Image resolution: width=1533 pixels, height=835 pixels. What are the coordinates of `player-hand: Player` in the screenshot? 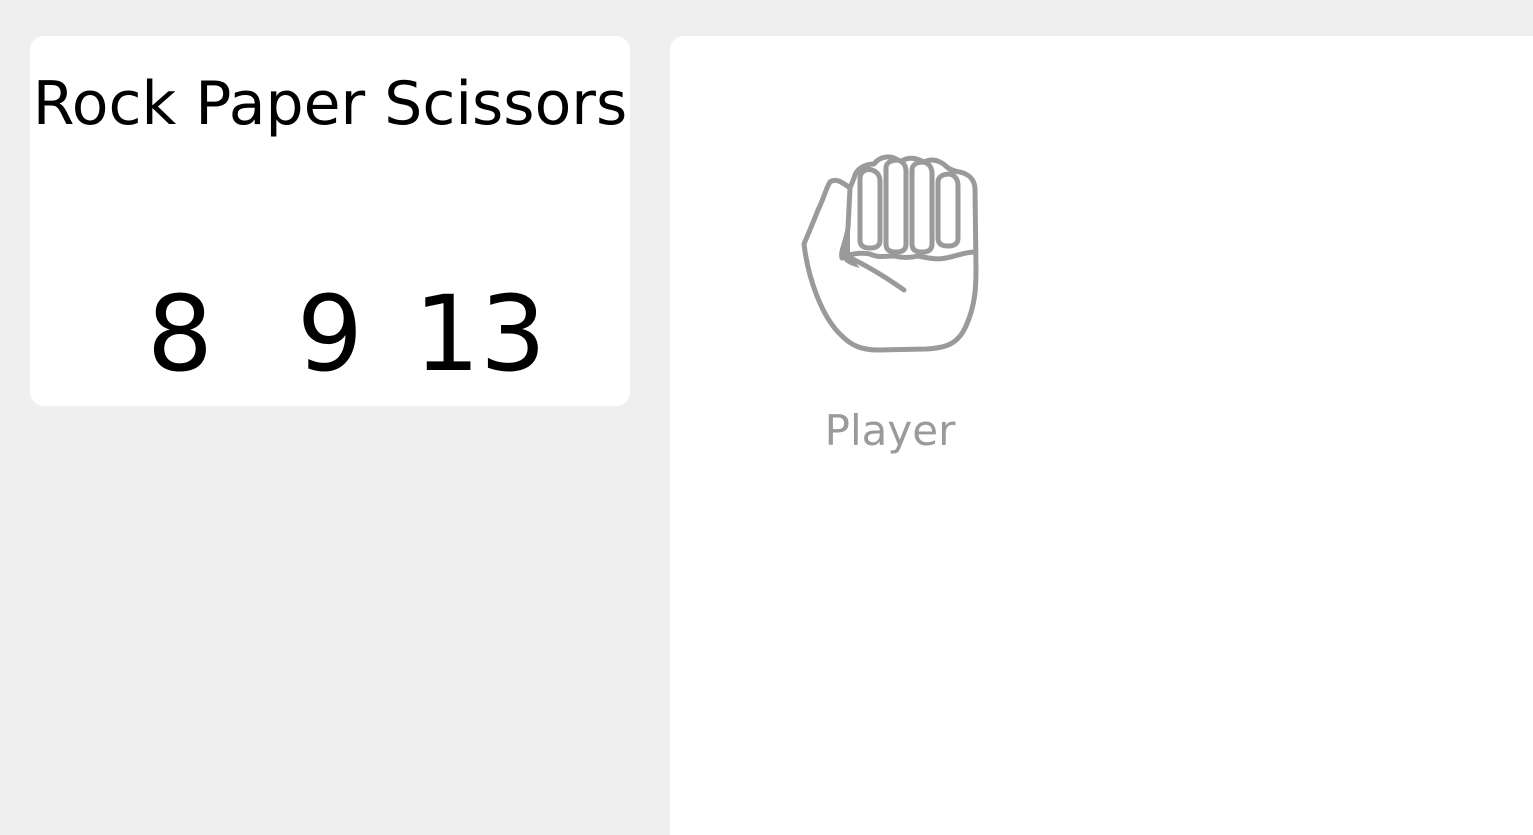 It's located at (890, 302).